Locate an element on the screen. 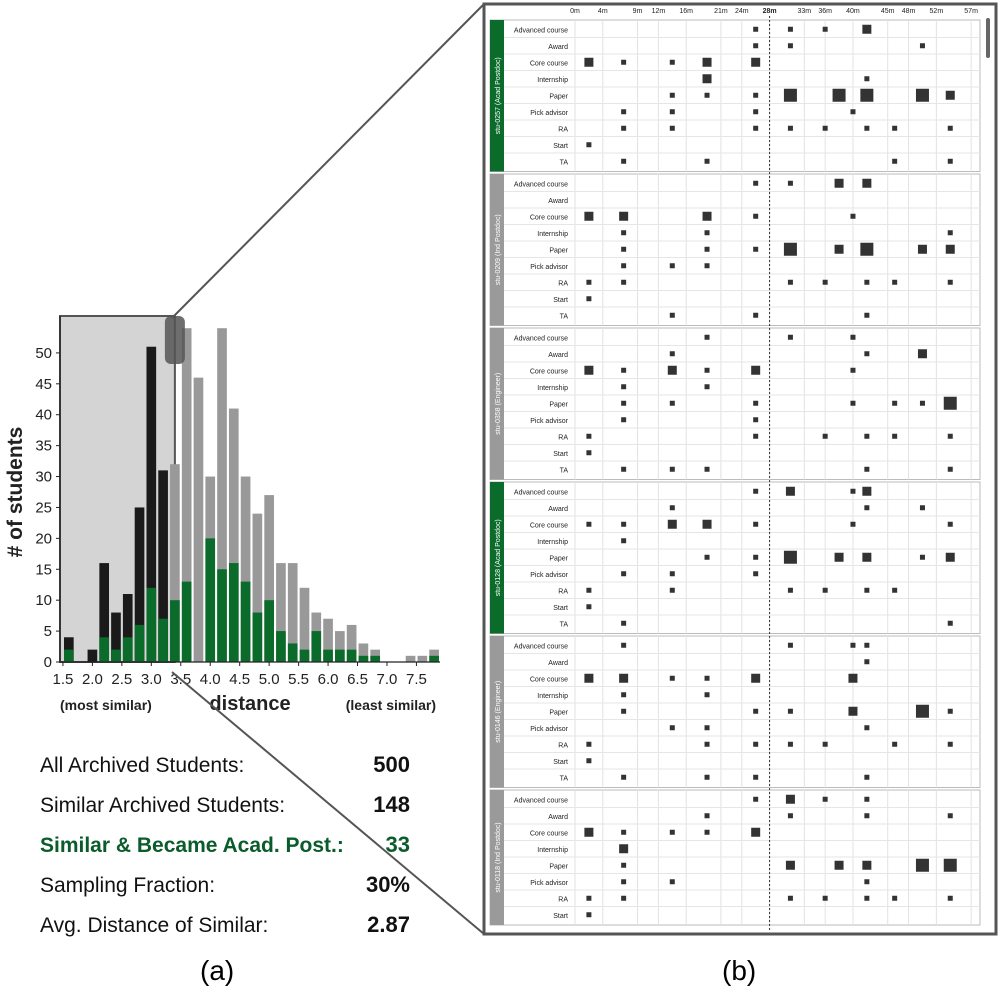 This screenshot has width=1000, height=998. caption-a: (a) is located at coordinates (217, 970).